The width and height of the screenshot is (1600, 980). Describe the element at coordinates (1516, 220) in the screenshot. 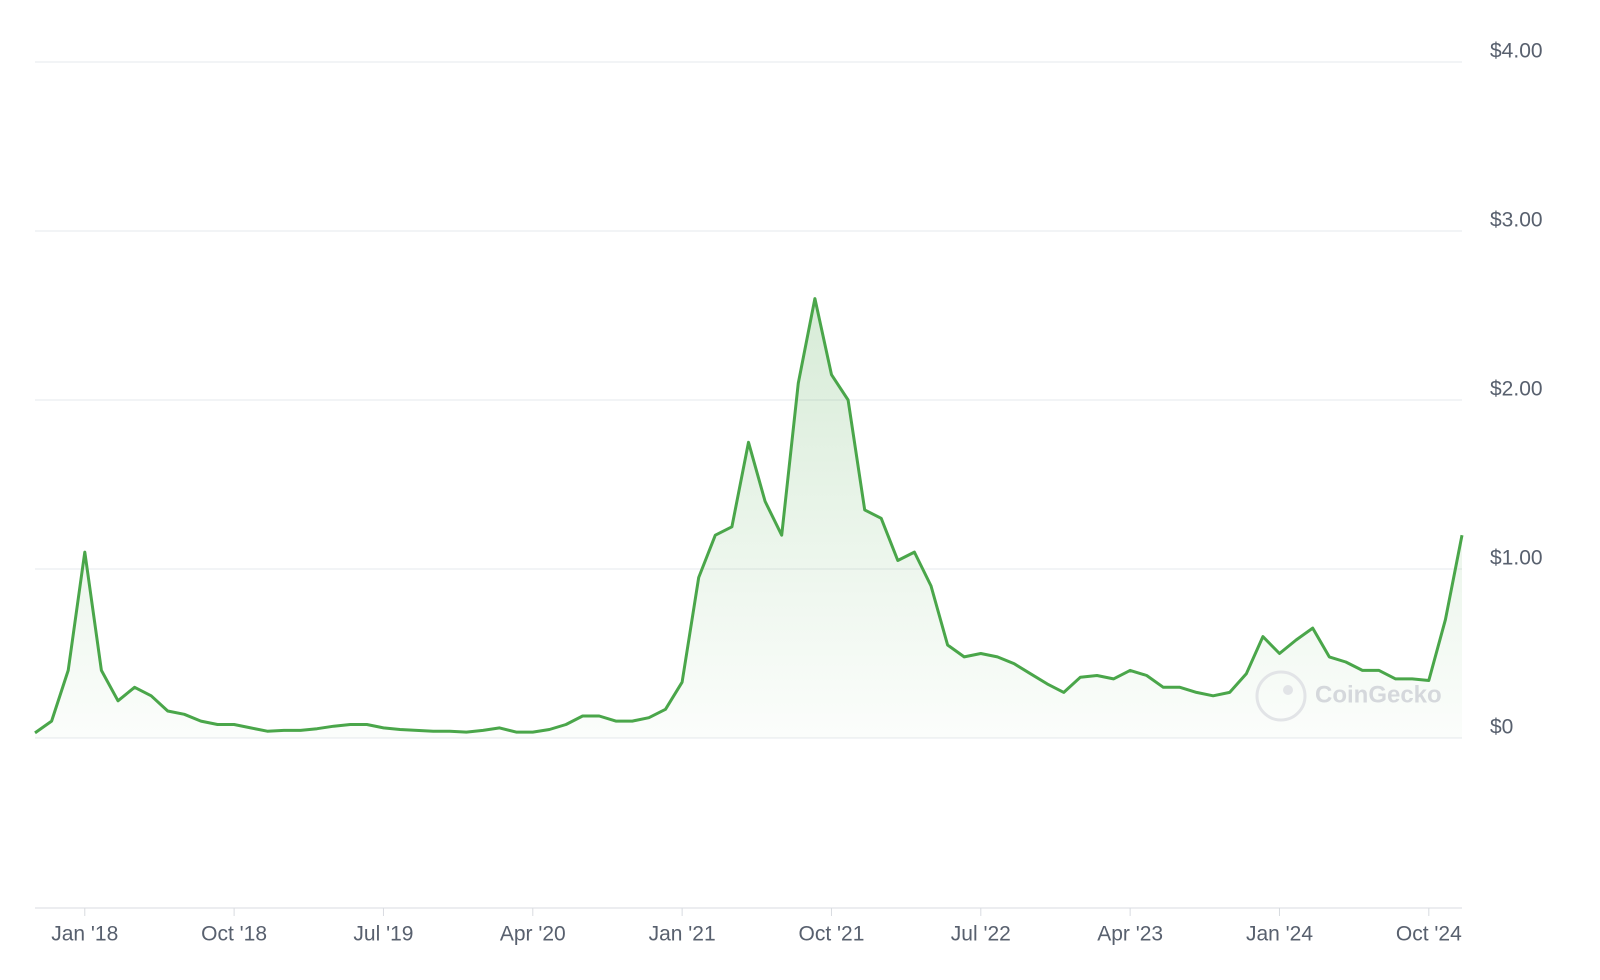

I see `y-tick-label: $3.00` at that location.